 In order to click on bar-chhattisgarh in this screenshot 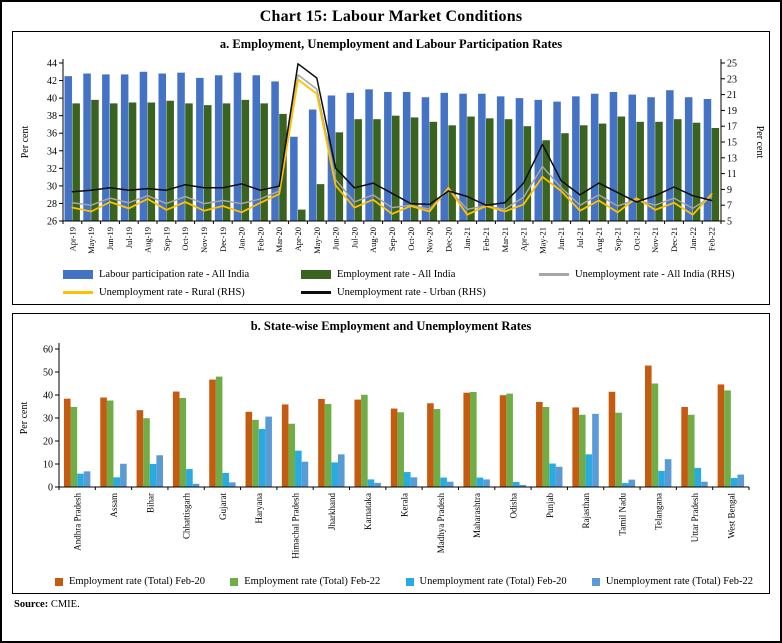, I will do `click(196, 485)`.